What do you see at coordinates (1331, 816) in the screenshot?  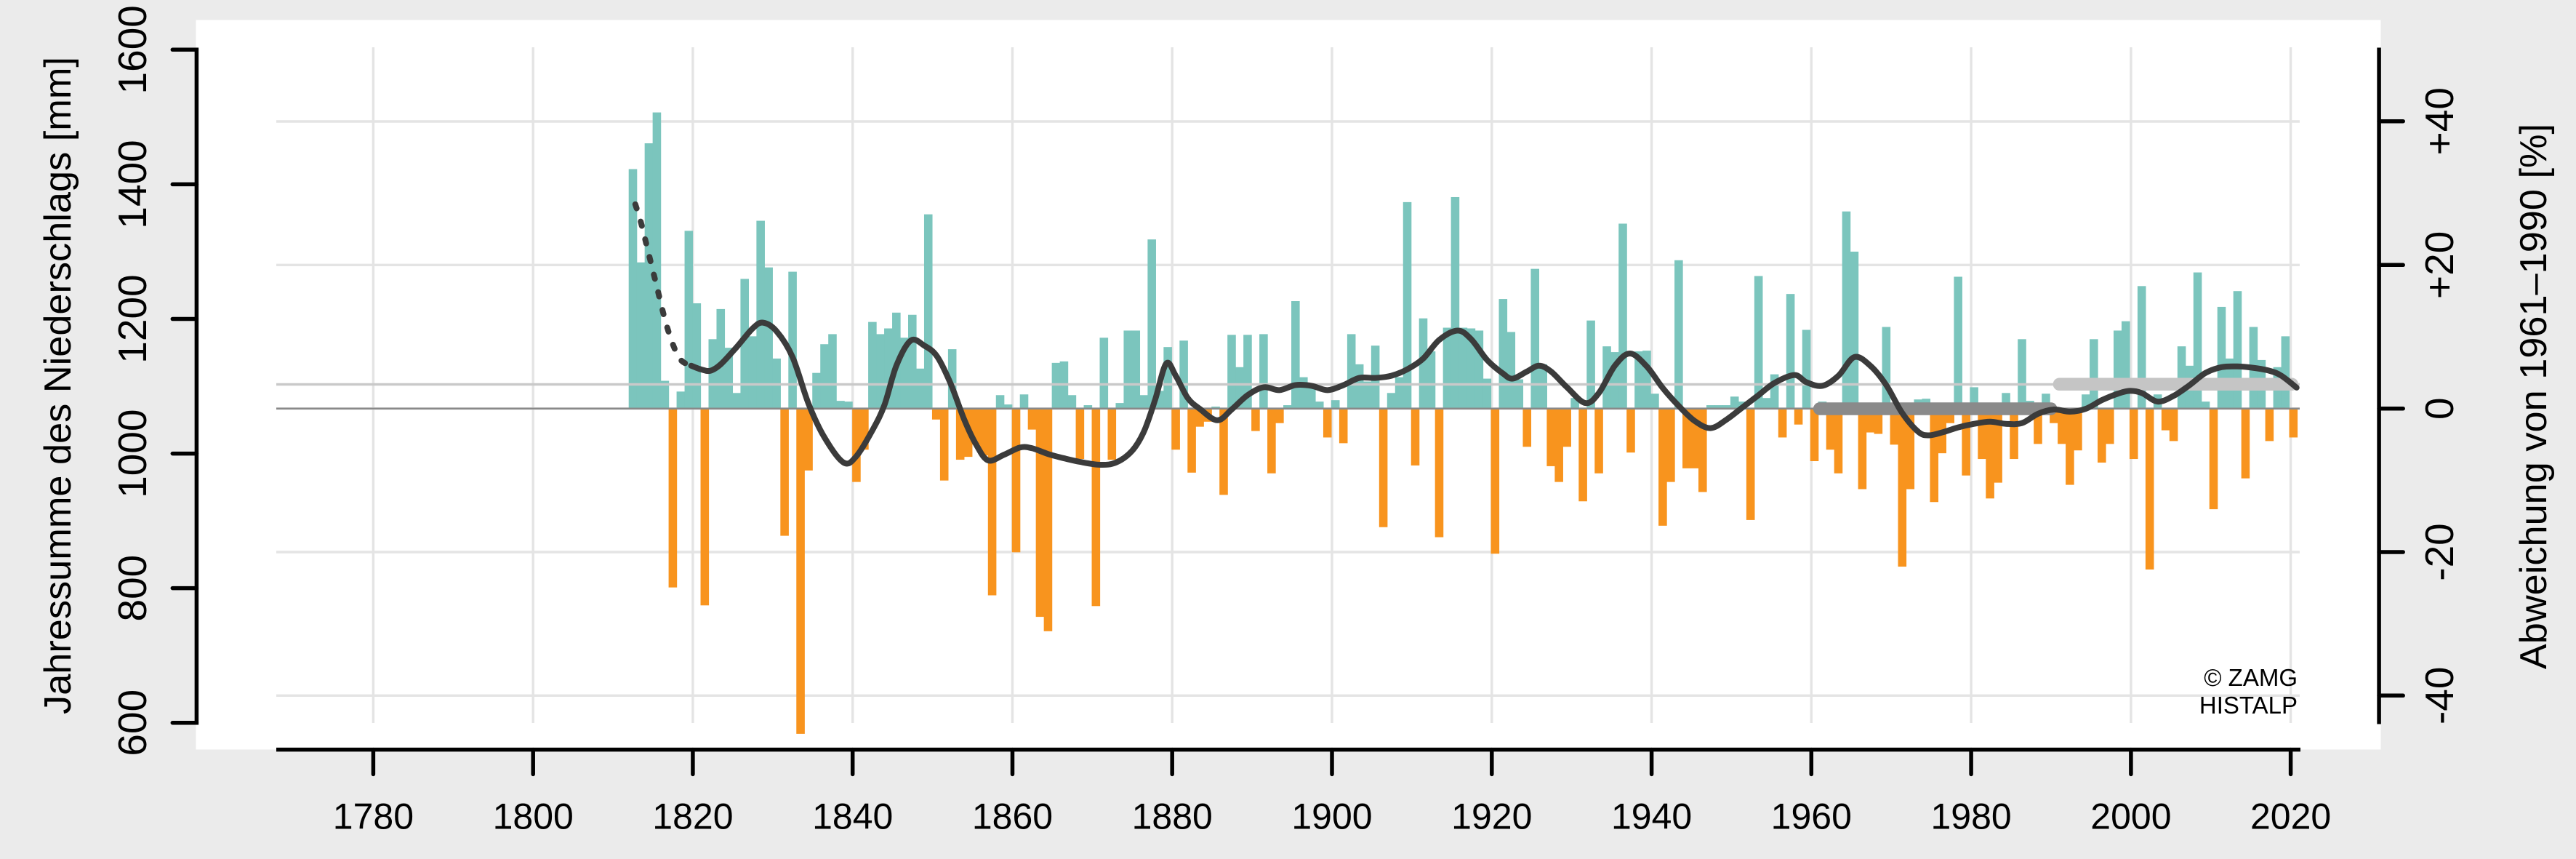 I see `svg-text: 1900` at bounding box center [1331, 816].